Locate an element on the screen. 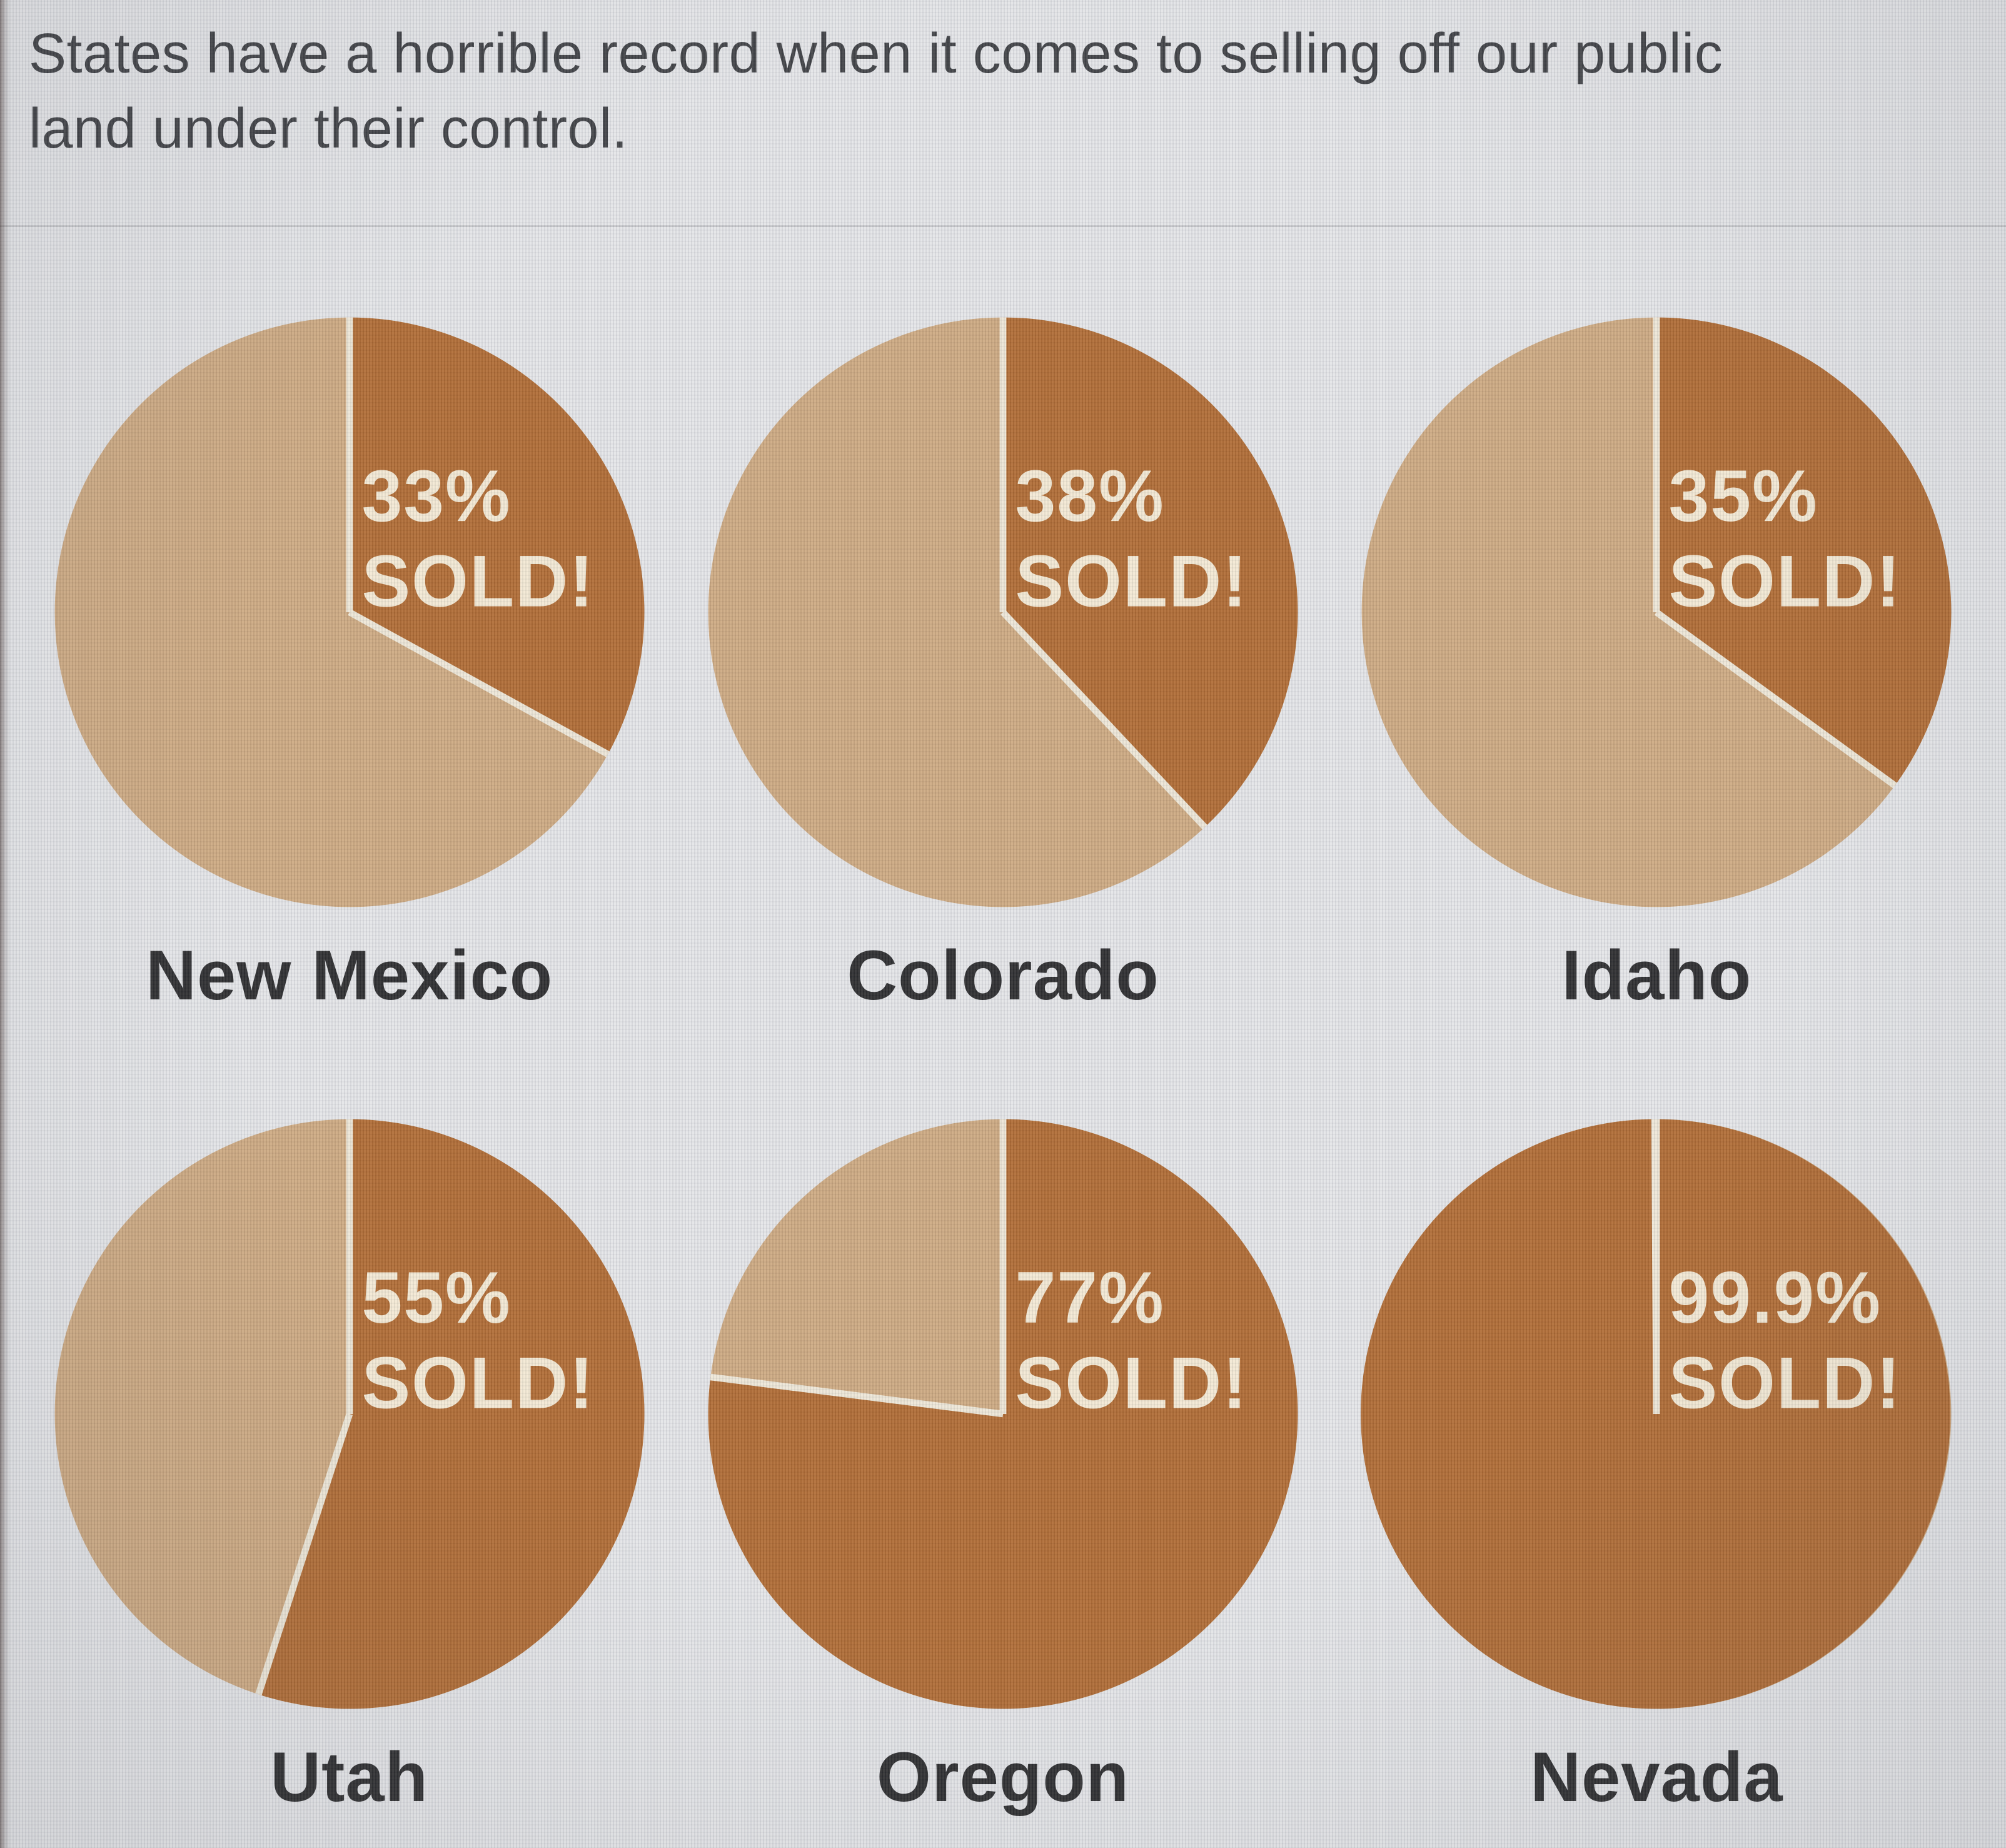 This screenshot has width=2006, height=1848. pie-svg-nevada: 99.9%SOLD! is located at coordinates (1656, 1414).